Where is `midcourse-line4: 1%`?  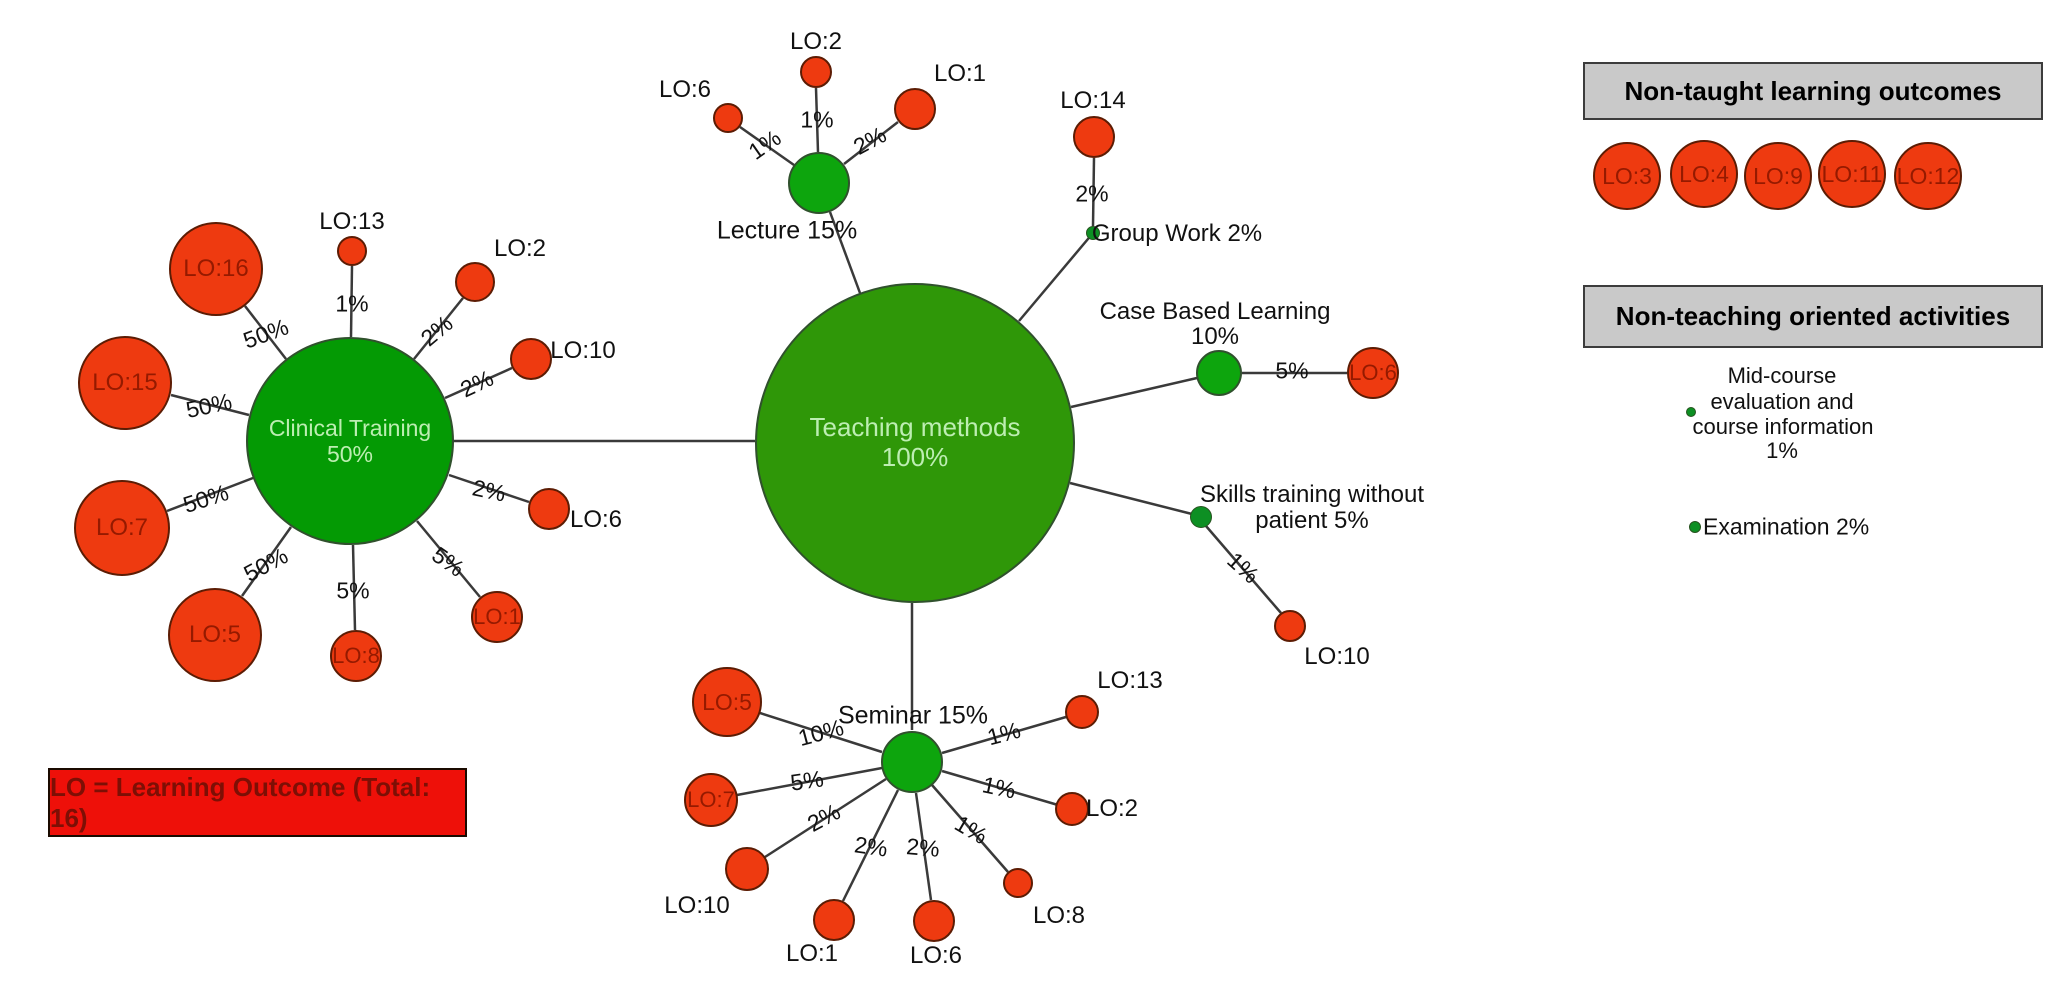
midcourse-line4: 1% is located at coordinates (1782, 450).